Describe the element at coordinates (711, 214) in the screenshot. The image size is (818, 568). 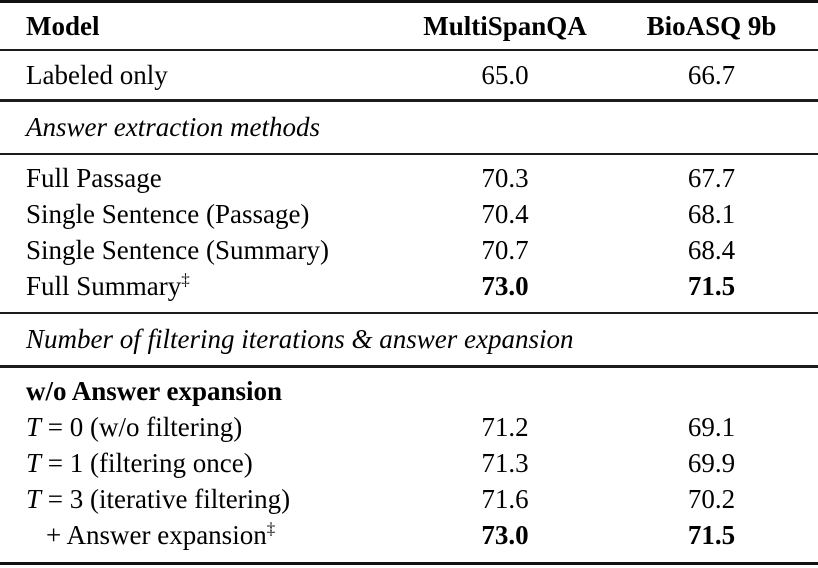
I see `bioasq9b-value: 68.1` at that location.